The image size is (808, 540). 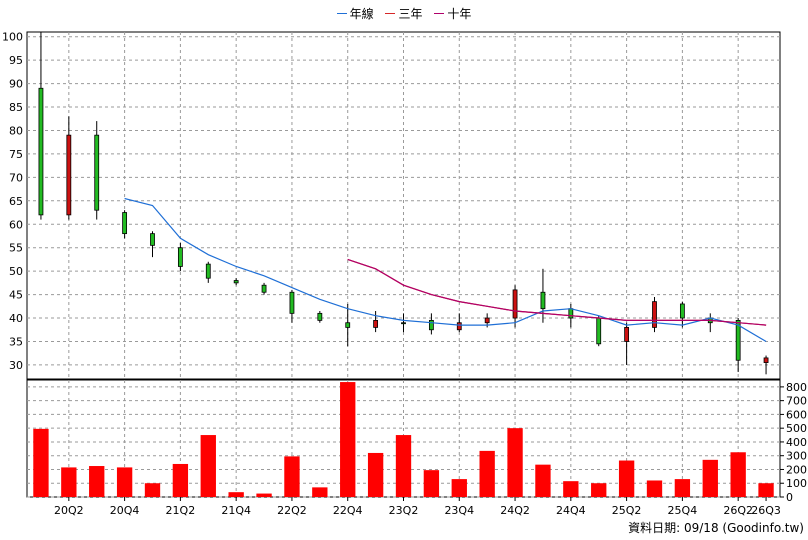 What do you see at coordinates (796, 387) in the screenshot?
I see `volume-tick-label: 800` at bounding box center [796, 387].